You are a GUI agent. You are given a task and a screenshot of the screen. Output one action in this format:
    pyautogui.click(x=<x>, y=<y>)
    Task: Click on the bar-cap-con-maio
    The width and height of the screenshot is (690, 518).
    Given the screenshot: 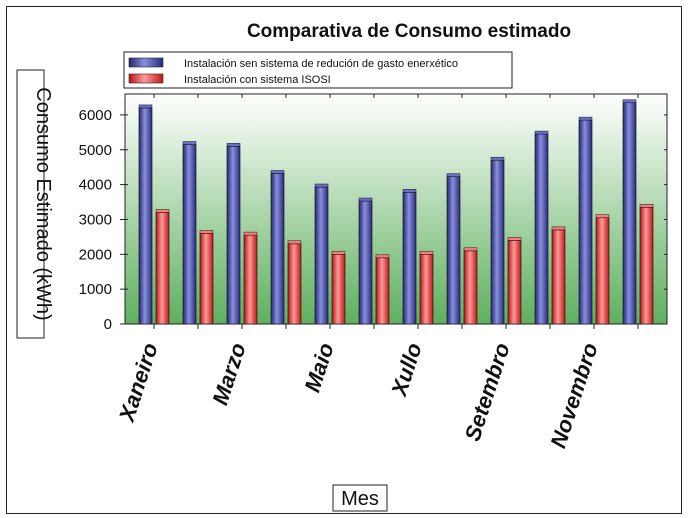 What is the action you would take?
    pyautogui.click(x=338, y=253)
    